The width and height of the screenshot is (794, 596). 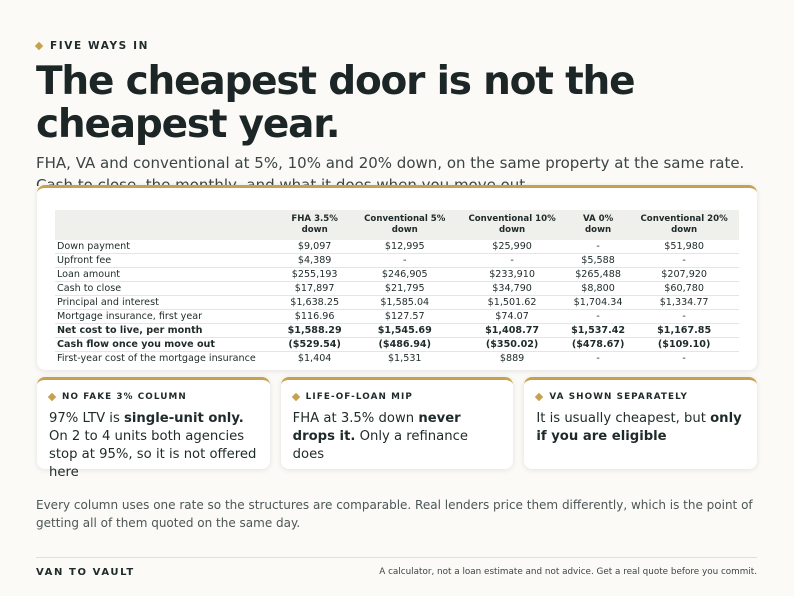 I want to click on table-cell: $17,897, so click(x=315, y=289).